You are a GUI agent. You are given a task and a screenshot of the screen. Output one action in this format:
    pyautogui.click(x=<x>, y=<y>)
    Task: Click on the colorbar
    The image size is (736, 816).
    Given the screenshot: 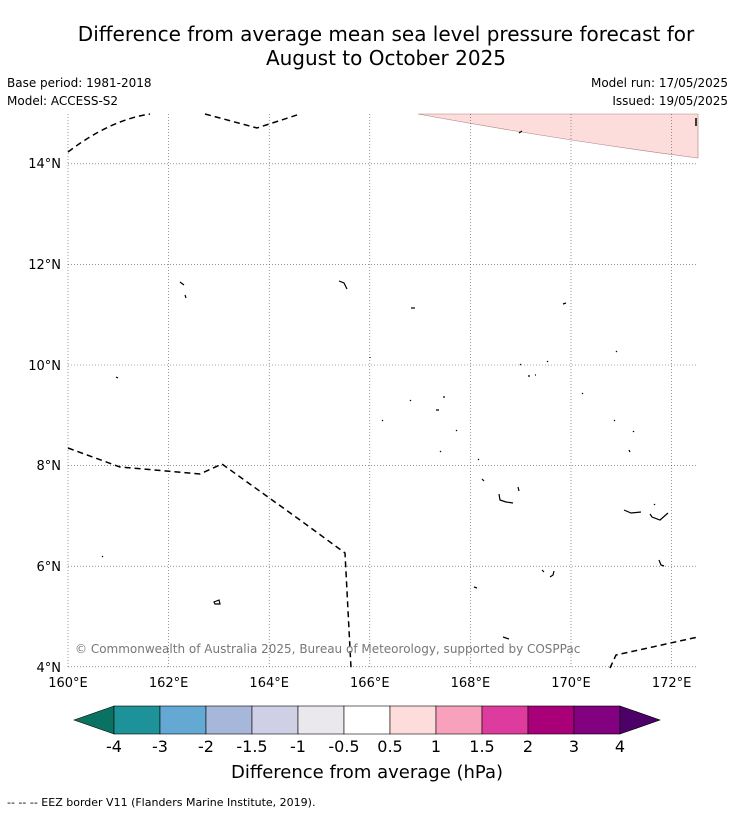 What is the action you would take?
    pyautogui.click(x=367, y=720)
    